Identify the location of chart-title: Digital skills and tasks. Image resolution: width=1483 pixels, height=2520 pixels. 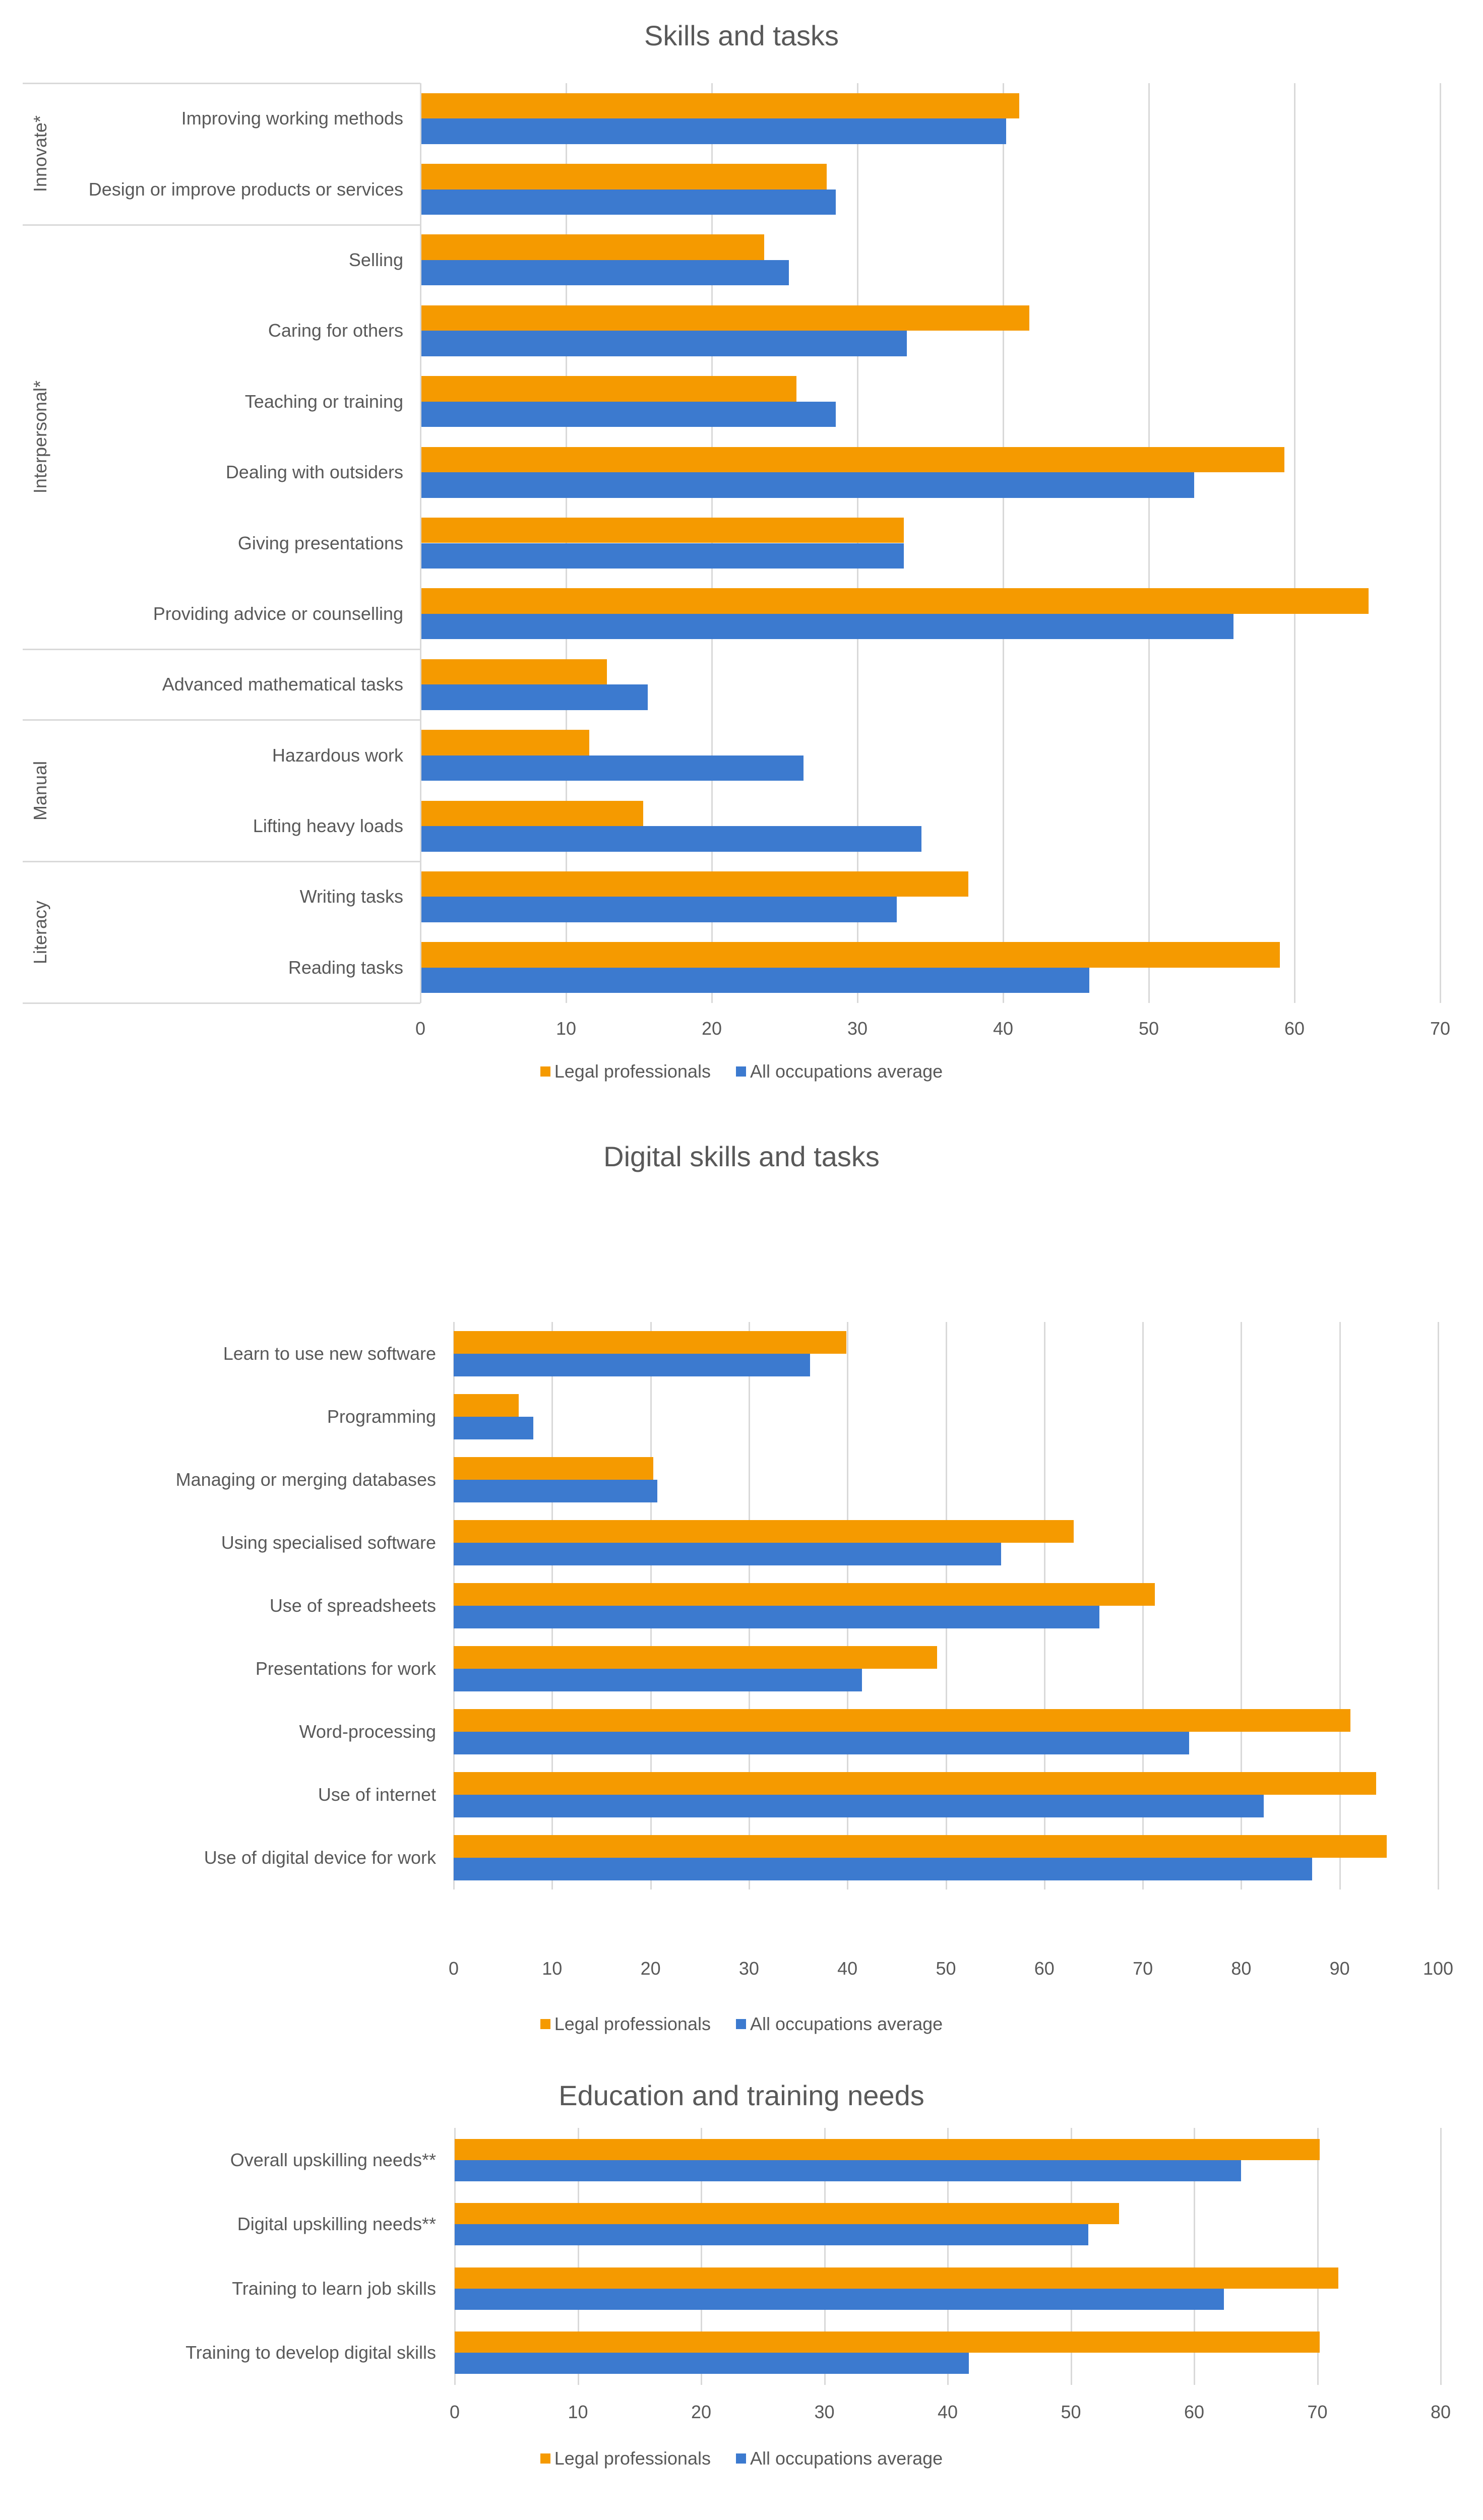
(741, 1156).